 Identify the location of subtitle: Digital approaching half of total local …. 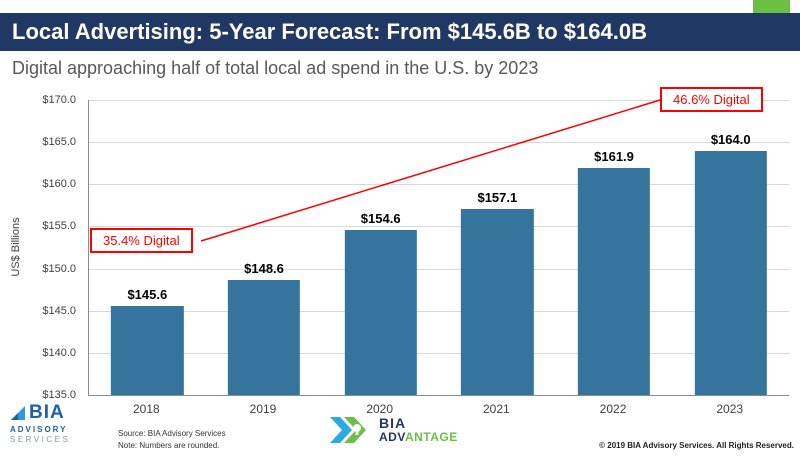
(275, 68).